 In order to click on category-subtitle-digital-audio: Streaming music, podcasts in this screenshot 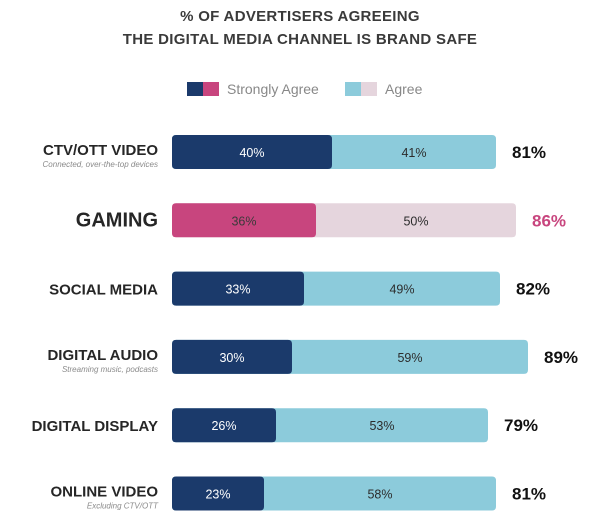, I will do `click(110, 369)`.